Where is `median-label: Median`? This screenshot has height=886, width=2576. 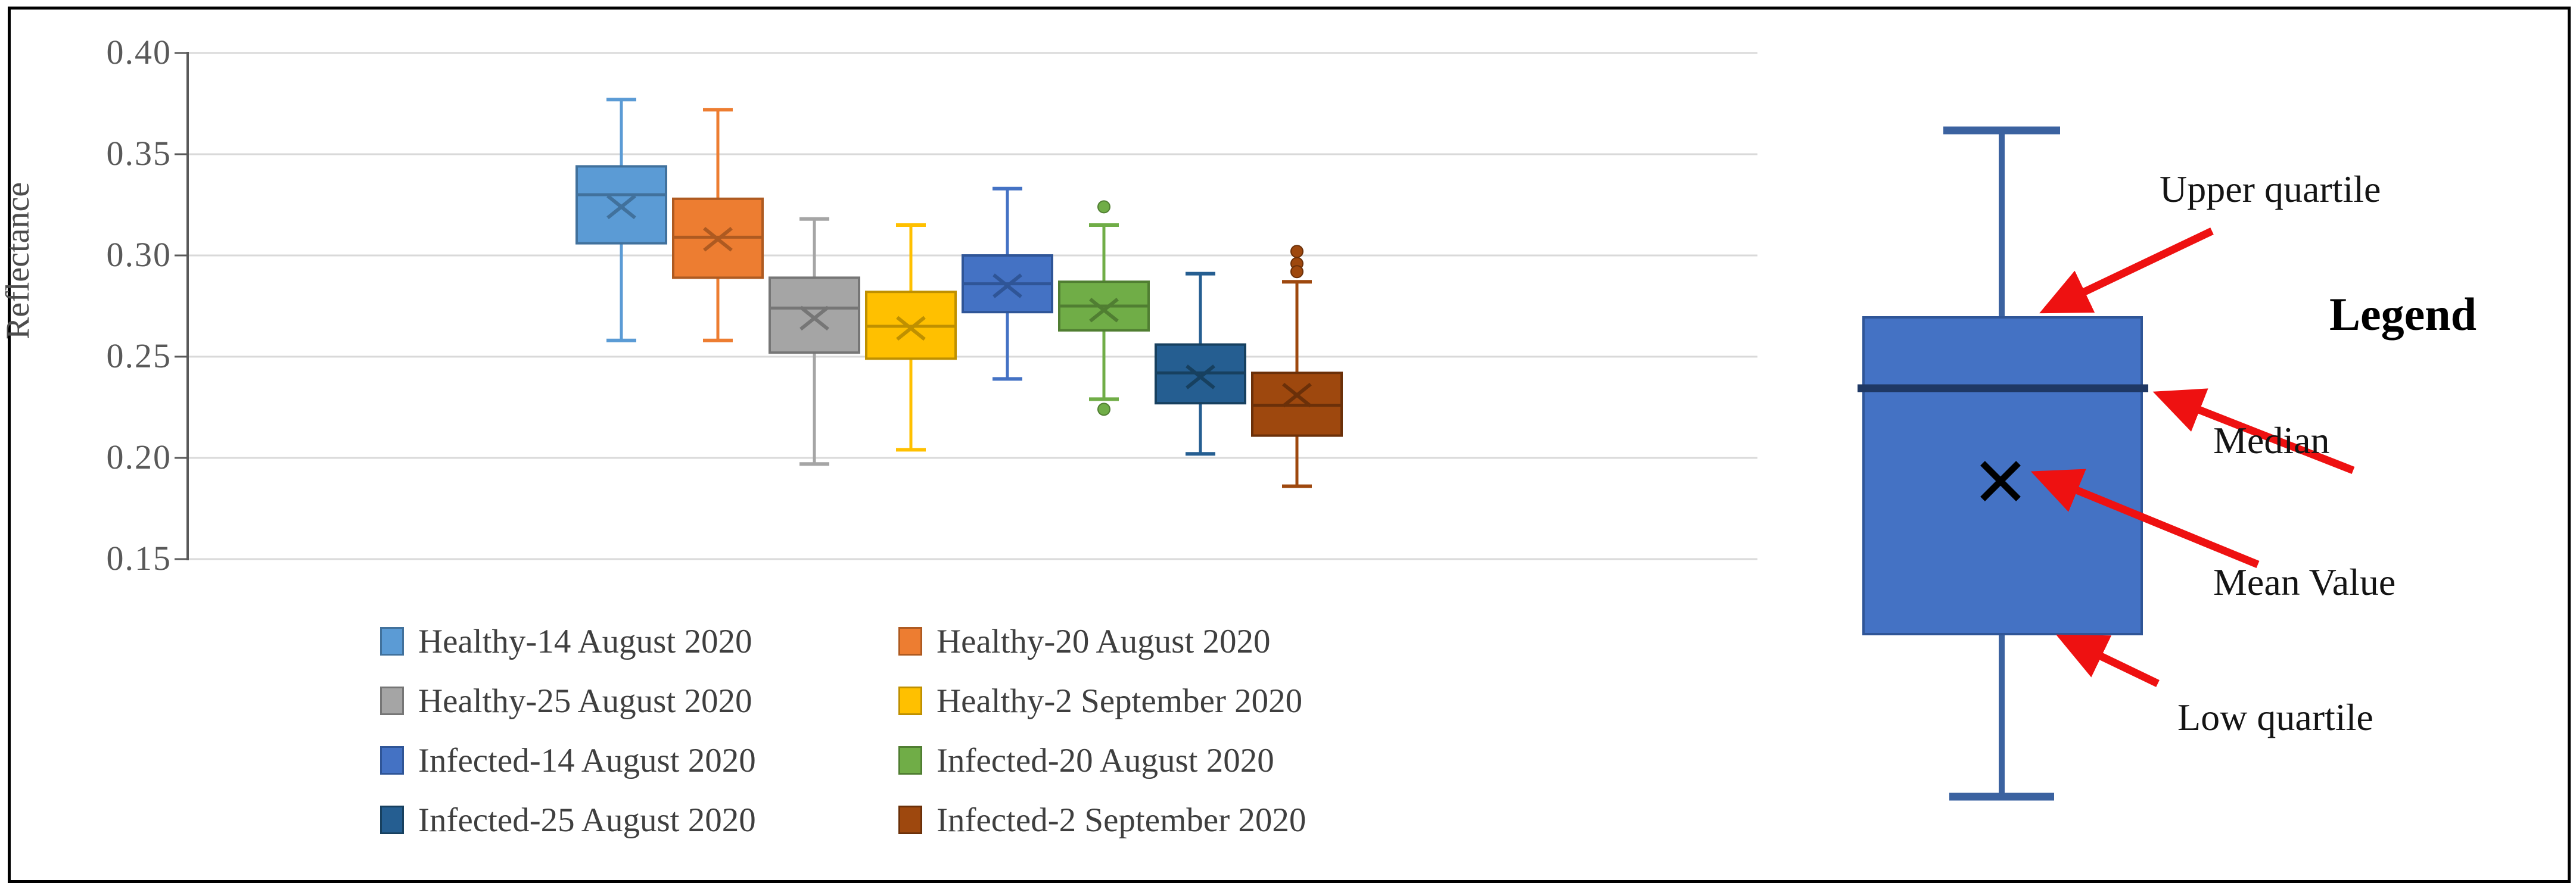 median-label: Median is located at coordinates (2271, 440).